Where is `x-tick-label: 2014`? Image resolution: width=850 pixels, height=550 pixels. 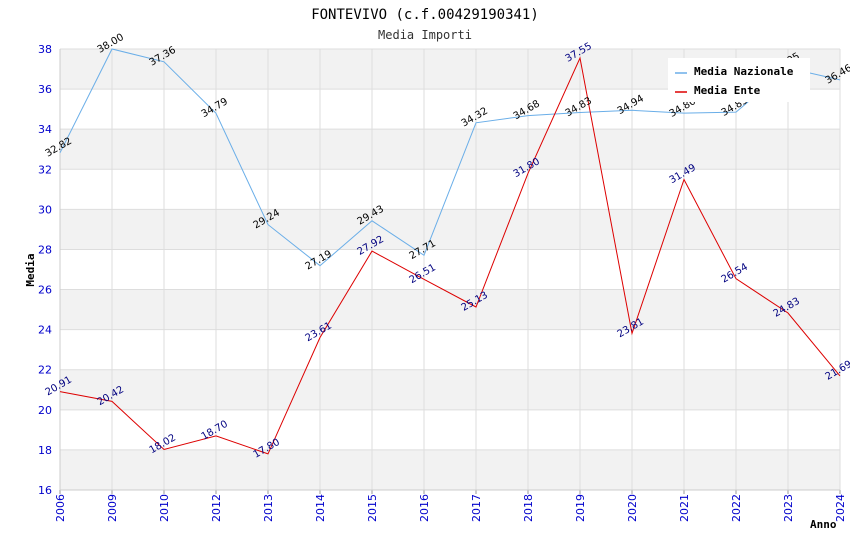
x-tick-label: 2014 is located at coordinates (320, 508).